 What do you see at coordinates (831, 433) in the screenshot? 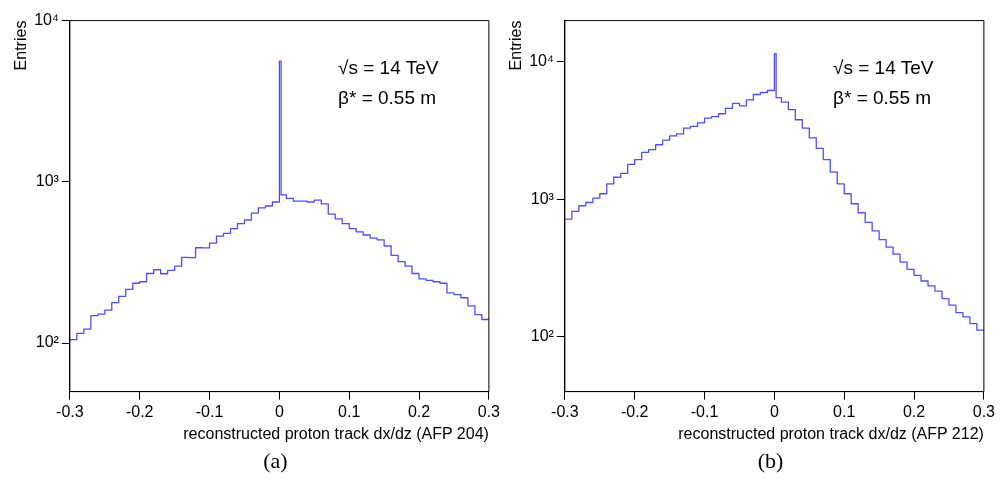
I see `x-axis-title: reconstructed proton track dx/dz (AFP 212)` at bounding box center [831, 433].